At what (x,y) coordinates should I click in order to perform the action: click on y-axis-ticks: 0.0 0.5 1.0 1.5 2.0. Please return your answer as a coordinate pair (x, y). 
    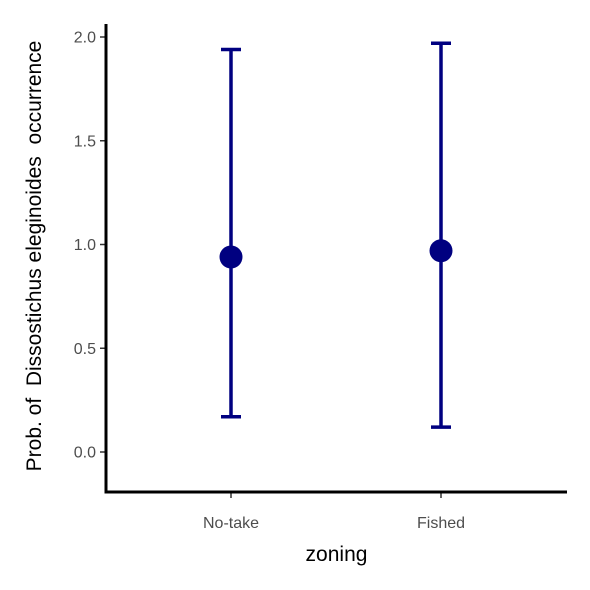
    Looking at the image, I should click on (90, 246).